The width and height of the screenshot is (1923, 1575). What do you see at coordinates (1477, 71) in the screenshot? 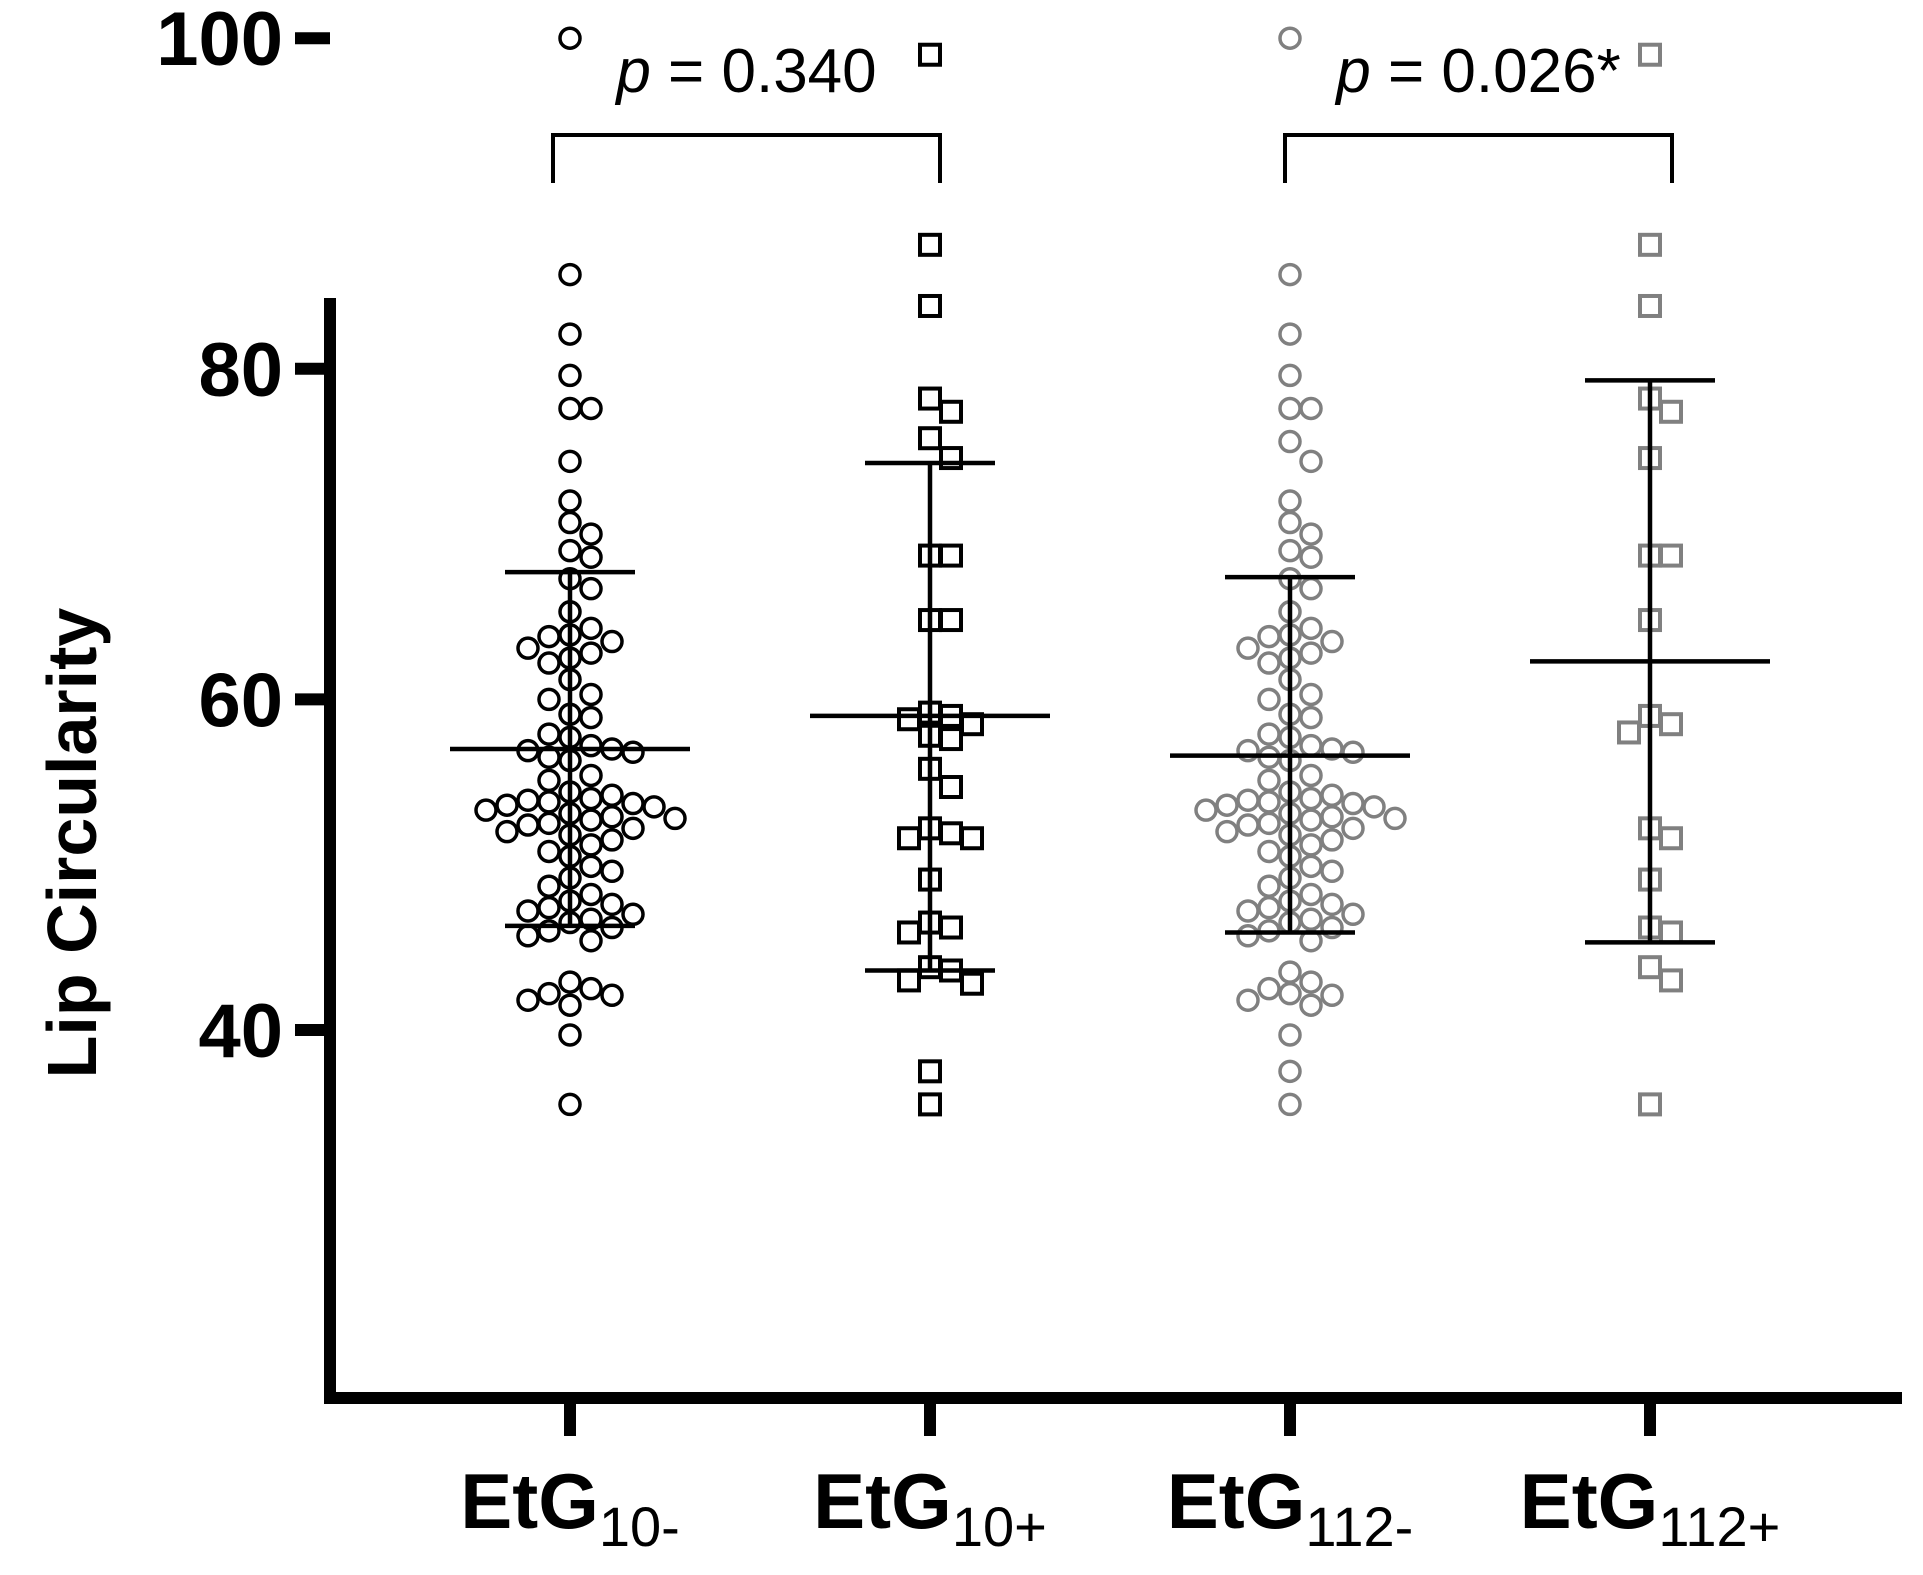
I see `p-value-label-1: p = 0.026*` at bounding box center [1477, 71].